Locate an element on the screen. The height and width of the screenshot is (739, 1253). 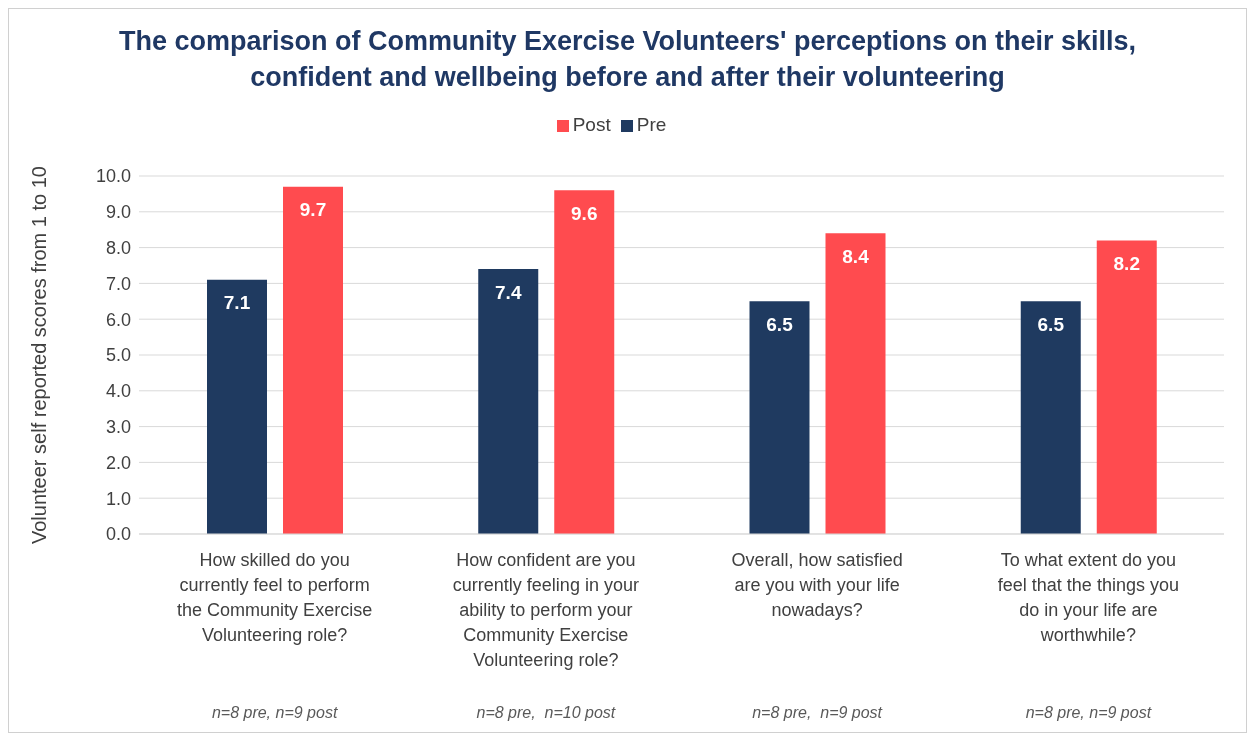
x-tick-label: To what extent do you feel that the things you do in your life are worthwhile? is located at coordinates (1088, 597).